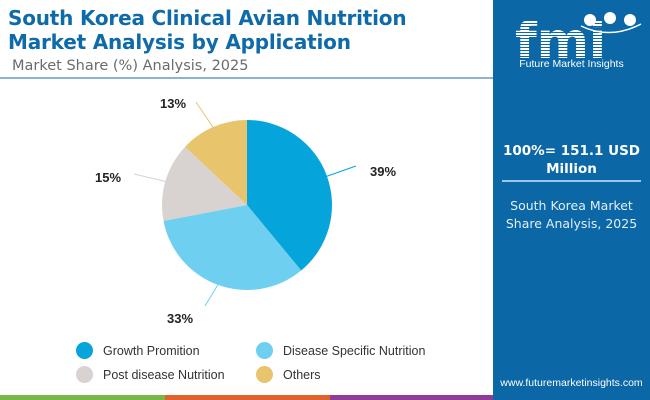  I want to click on pie-slice-post-disease-nutrition, so click(204, 183).